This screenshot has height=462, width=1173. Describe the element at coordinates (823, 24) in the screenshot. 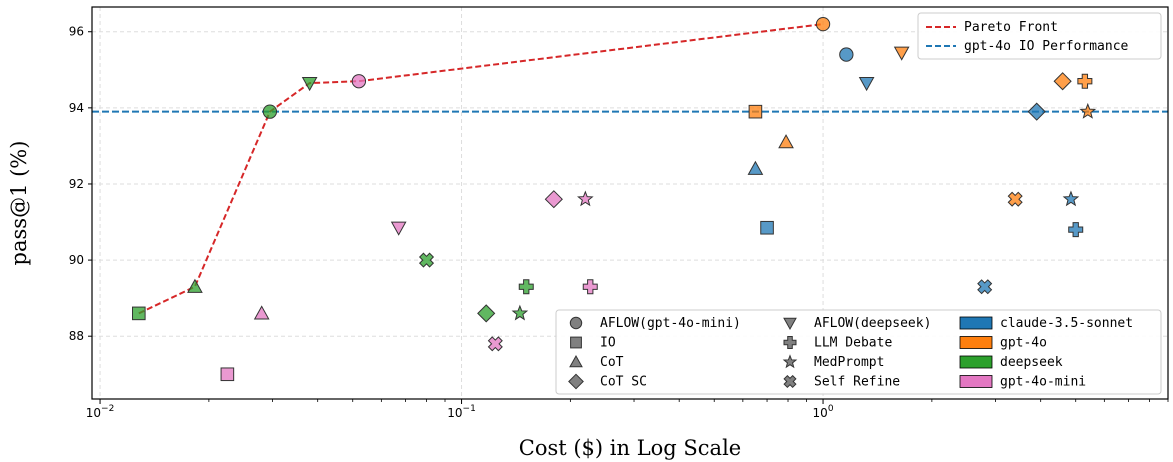

I see `marker-gpt-4o-circle` at that location.